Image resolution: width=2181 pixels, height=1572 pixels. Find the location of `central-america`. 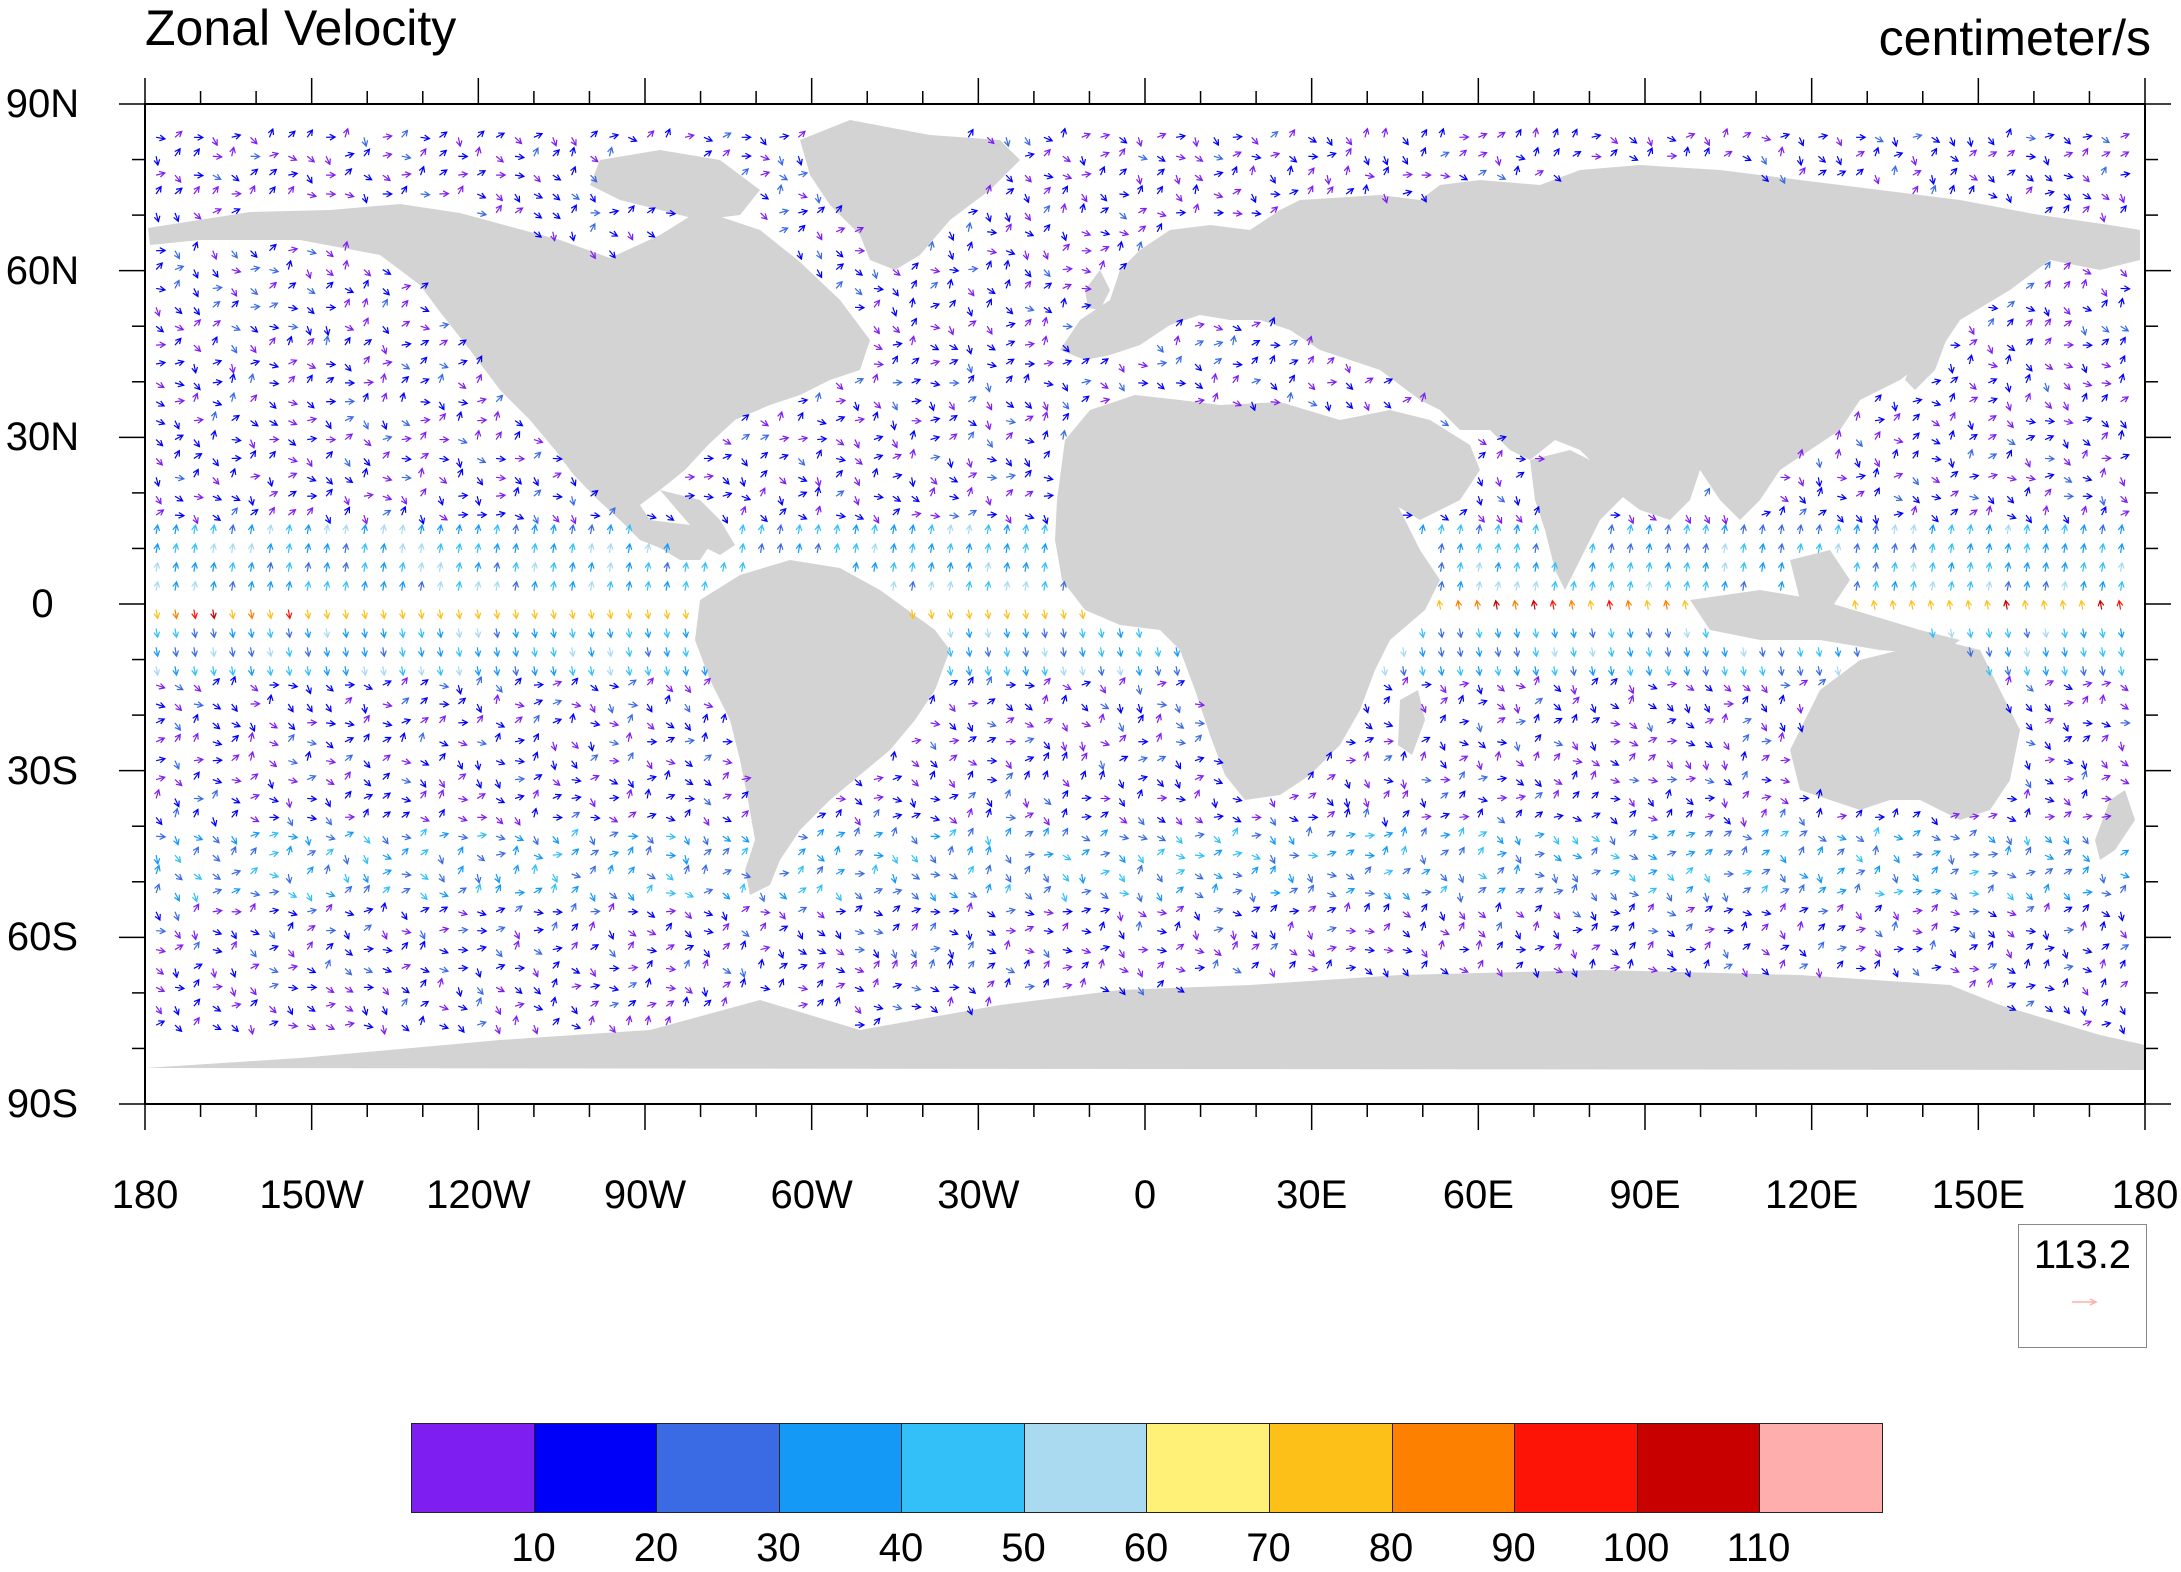

central-america is located at coordinates (697, 522).